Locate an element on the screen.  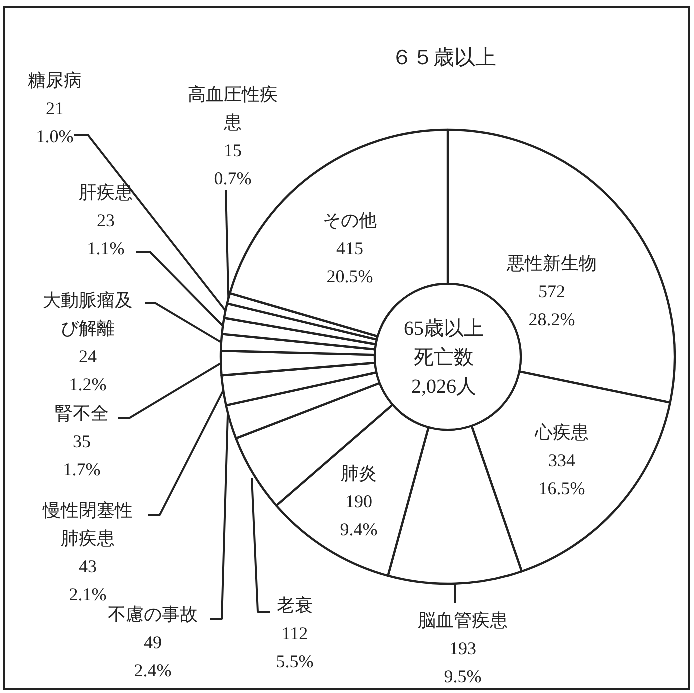
data-label: 190 9.4% is located at coordinates (359, 515).